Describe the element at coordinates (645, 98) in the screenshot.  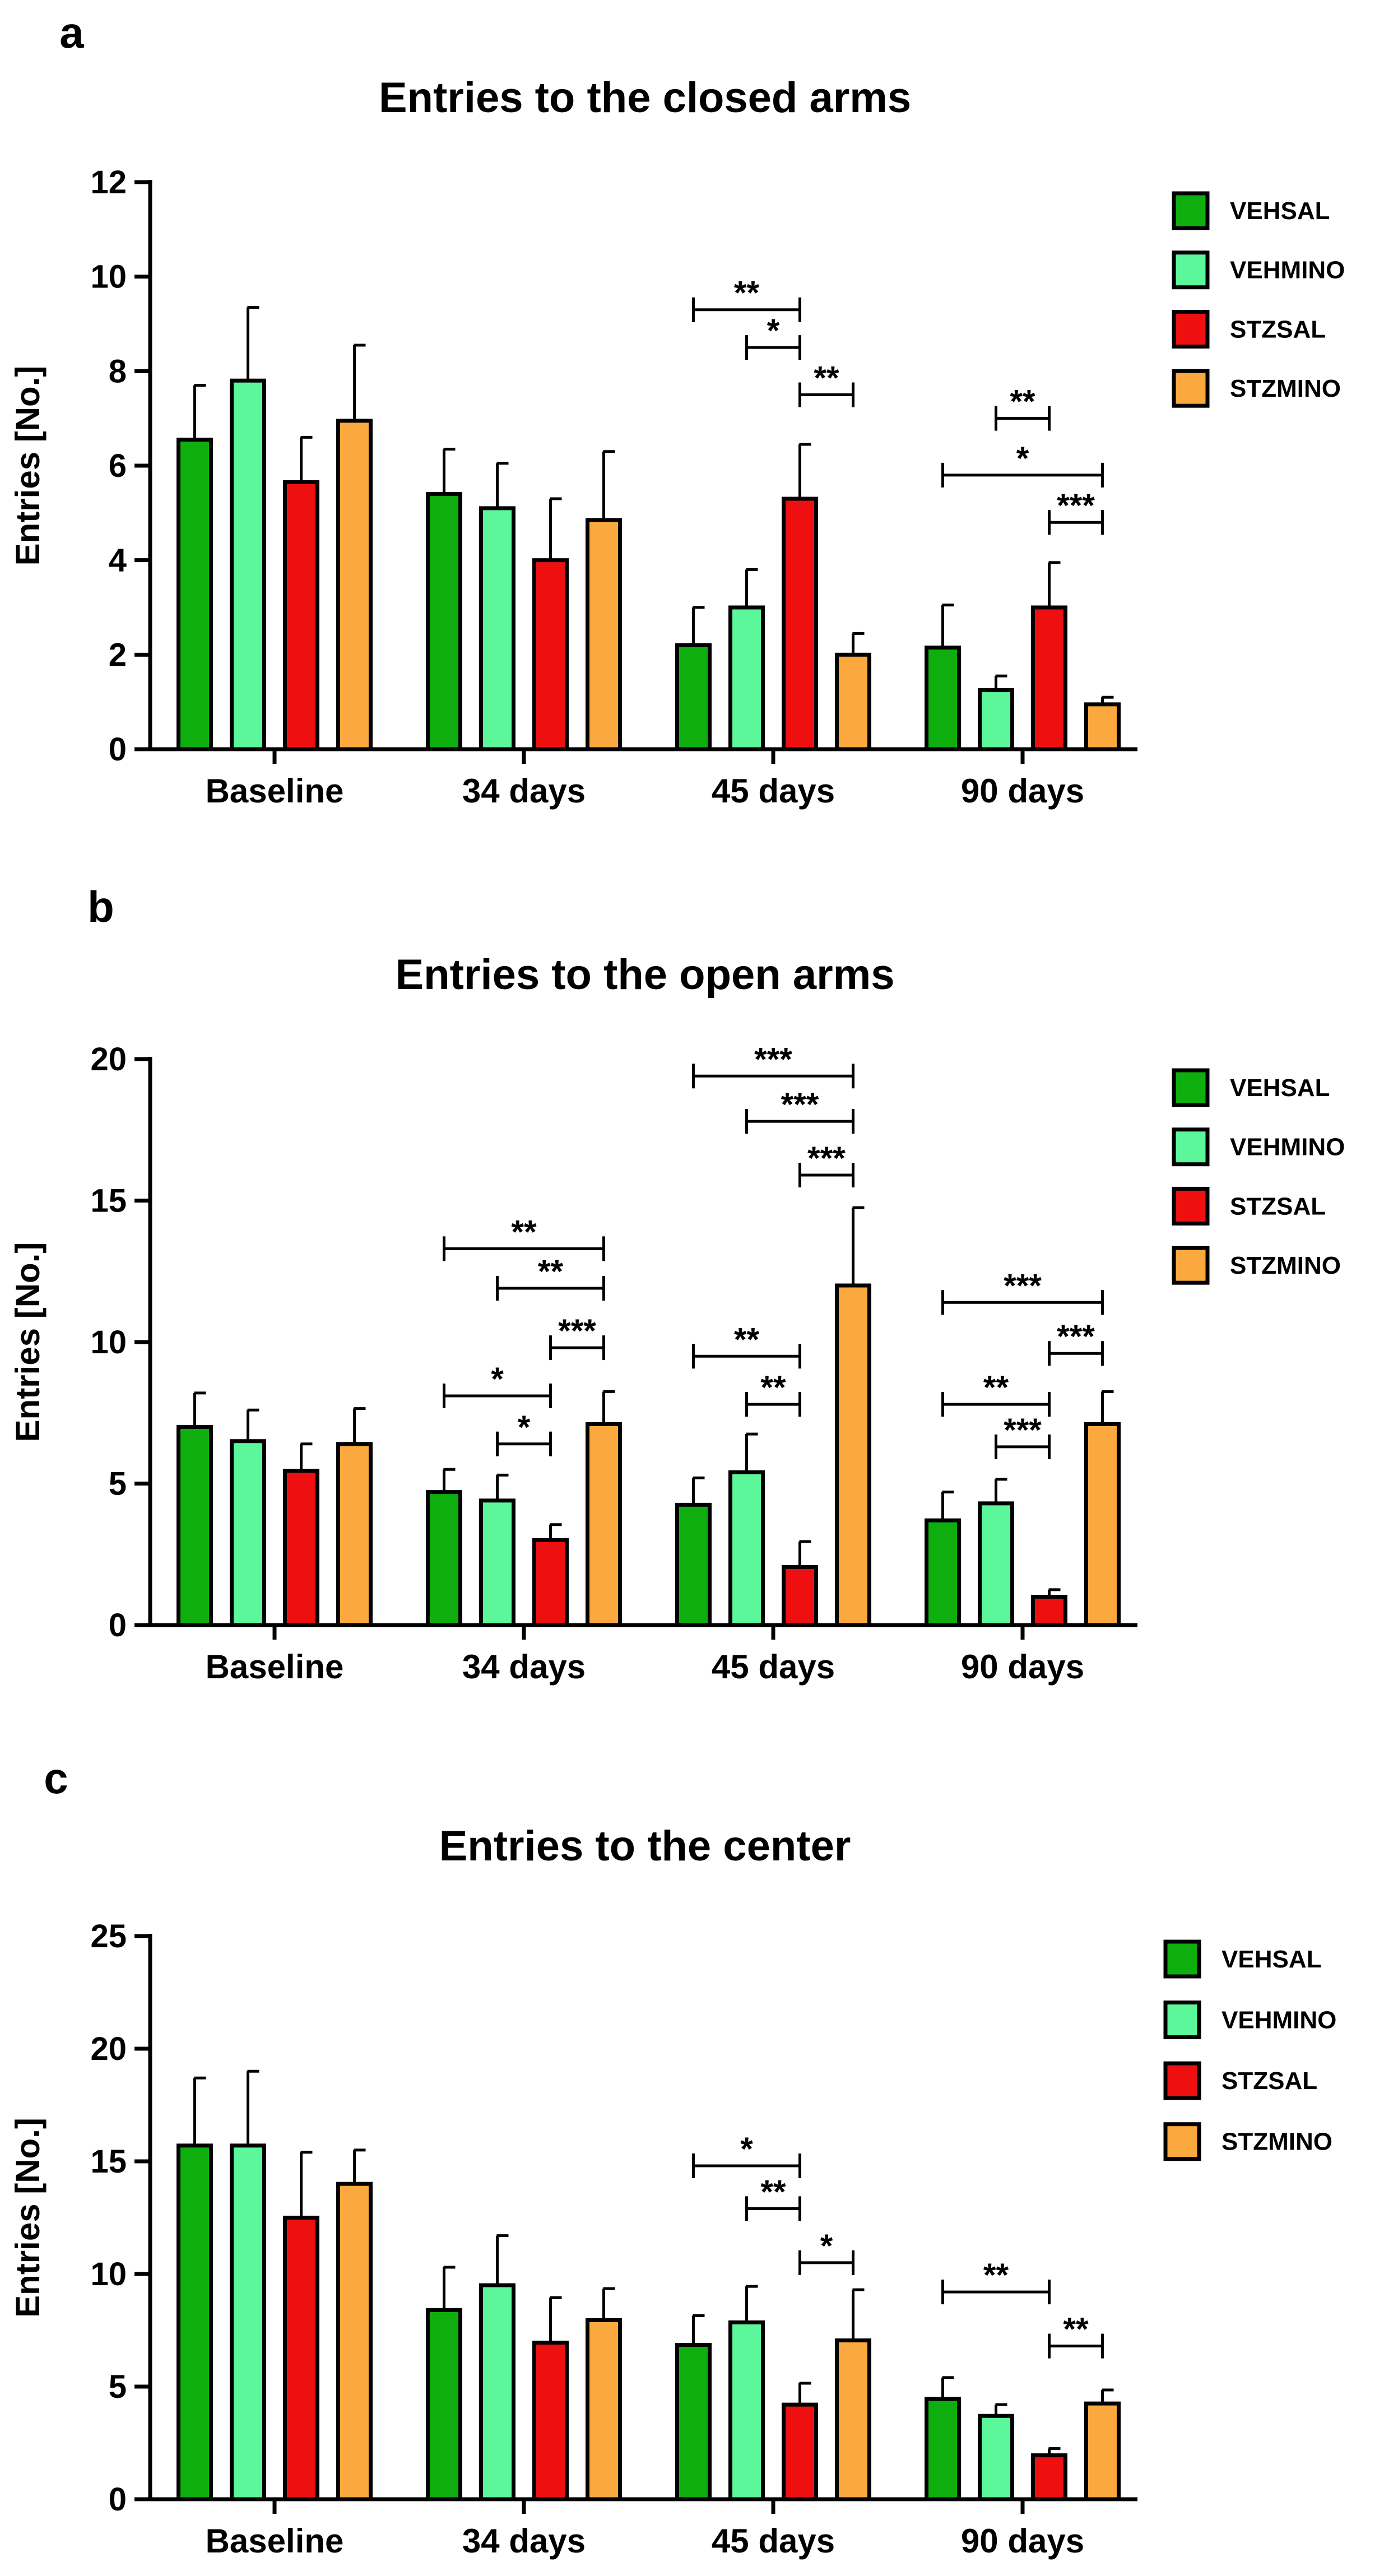
I see `chart-title: Entries to the closed arms` at that location.